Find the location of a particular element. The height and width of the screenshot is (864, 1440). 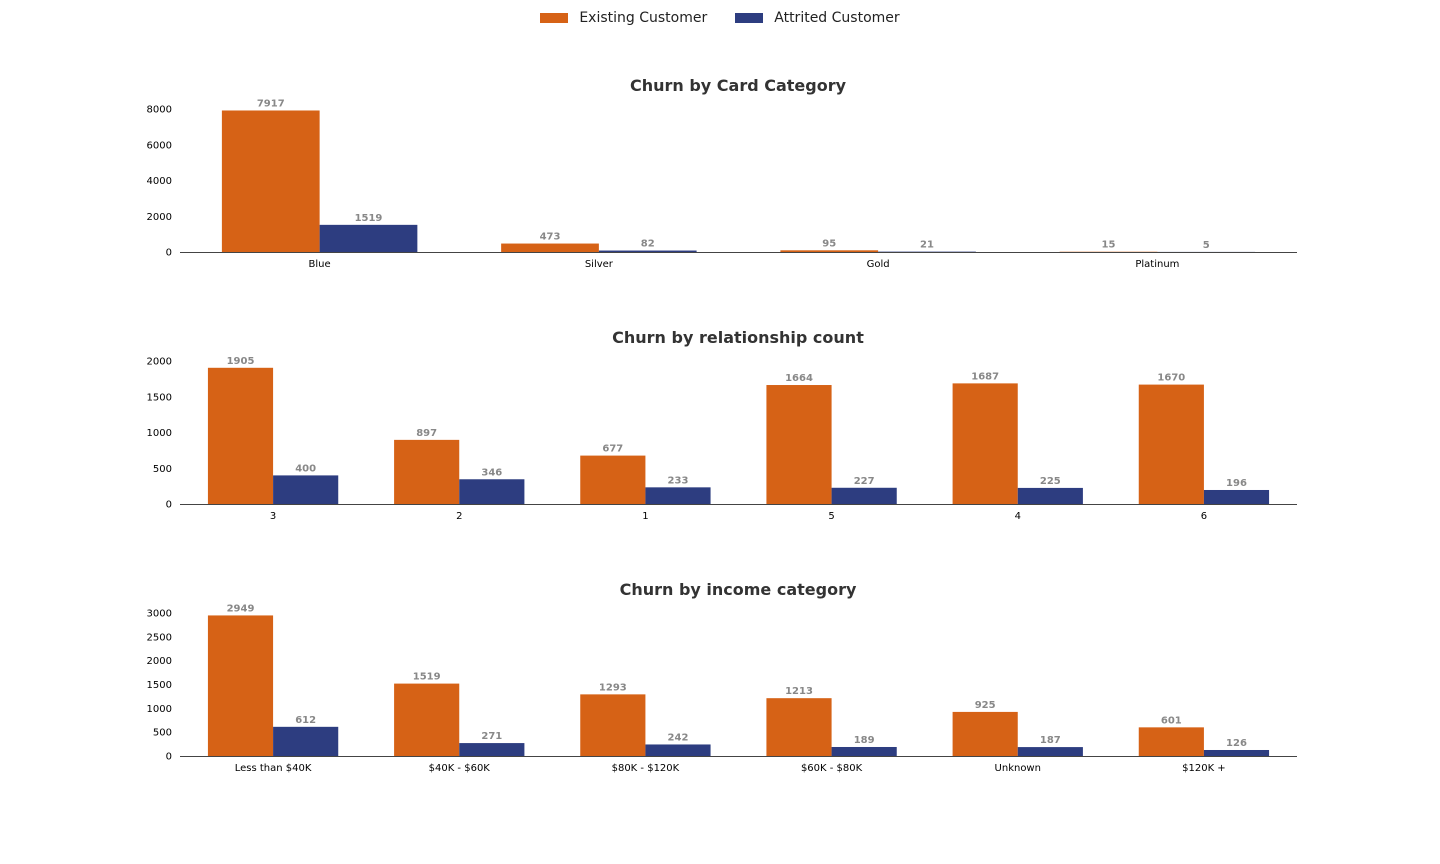

data-label: 126 is located at coordinates (1236, 743).